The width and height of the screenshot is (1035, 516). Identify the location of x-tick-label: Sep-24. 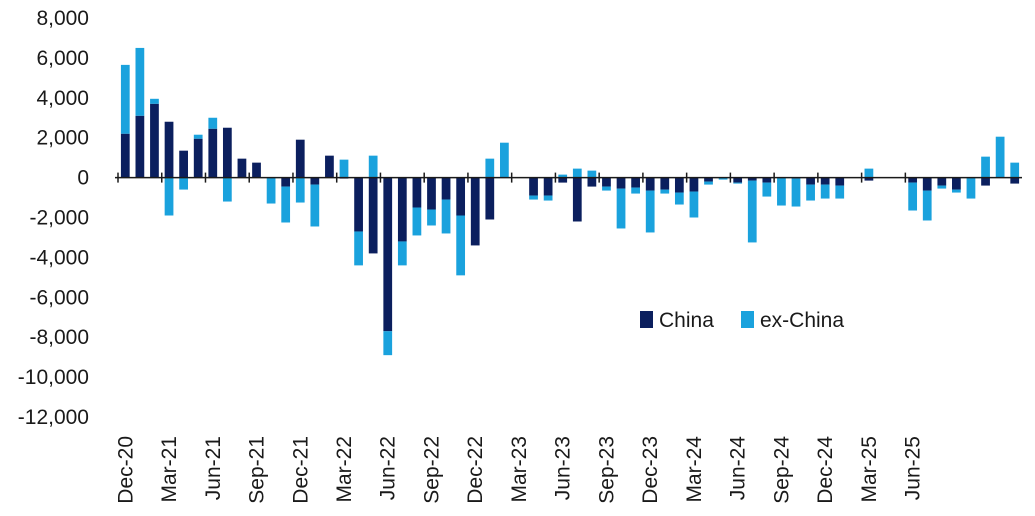
(781, 470).